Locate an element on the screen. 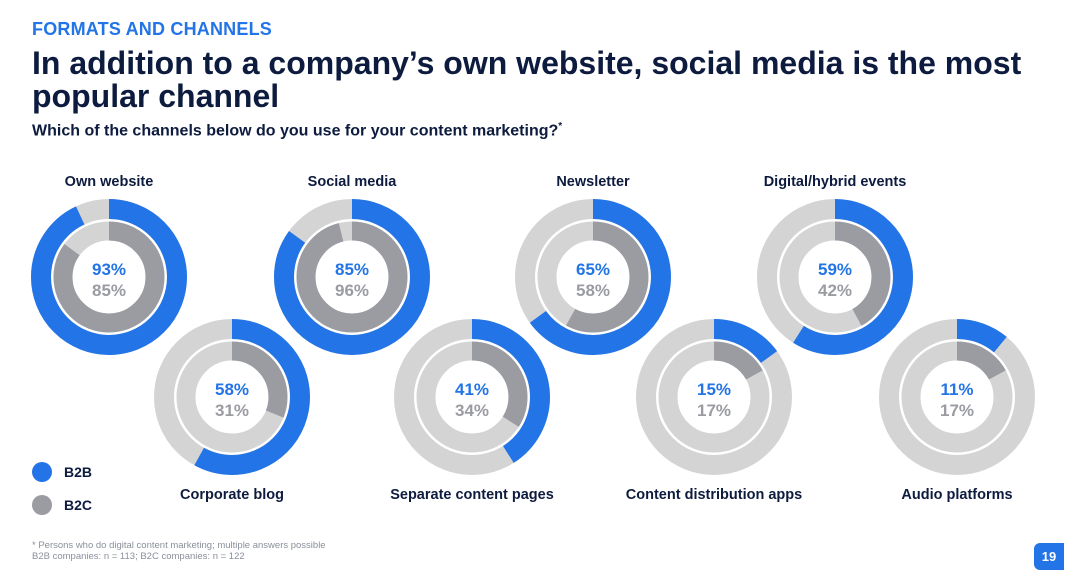  donut-content-distribution-apps: 15% 17% Content distribution apps is located at coordinates (714, 410).